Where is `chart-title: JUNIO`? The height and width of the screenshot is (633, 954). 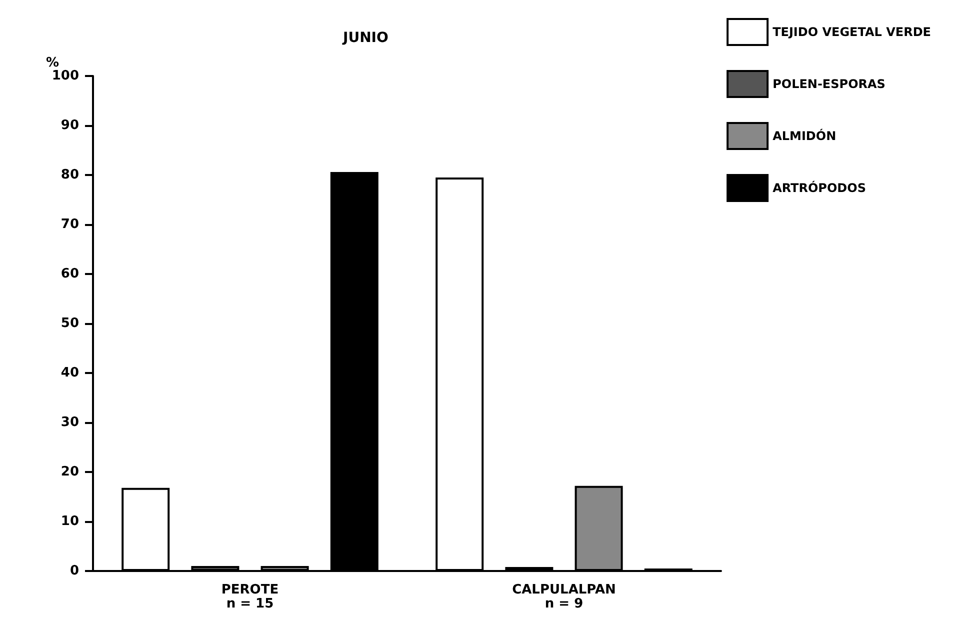
chart-title: JUNIO is located at coordinates (365, 38).